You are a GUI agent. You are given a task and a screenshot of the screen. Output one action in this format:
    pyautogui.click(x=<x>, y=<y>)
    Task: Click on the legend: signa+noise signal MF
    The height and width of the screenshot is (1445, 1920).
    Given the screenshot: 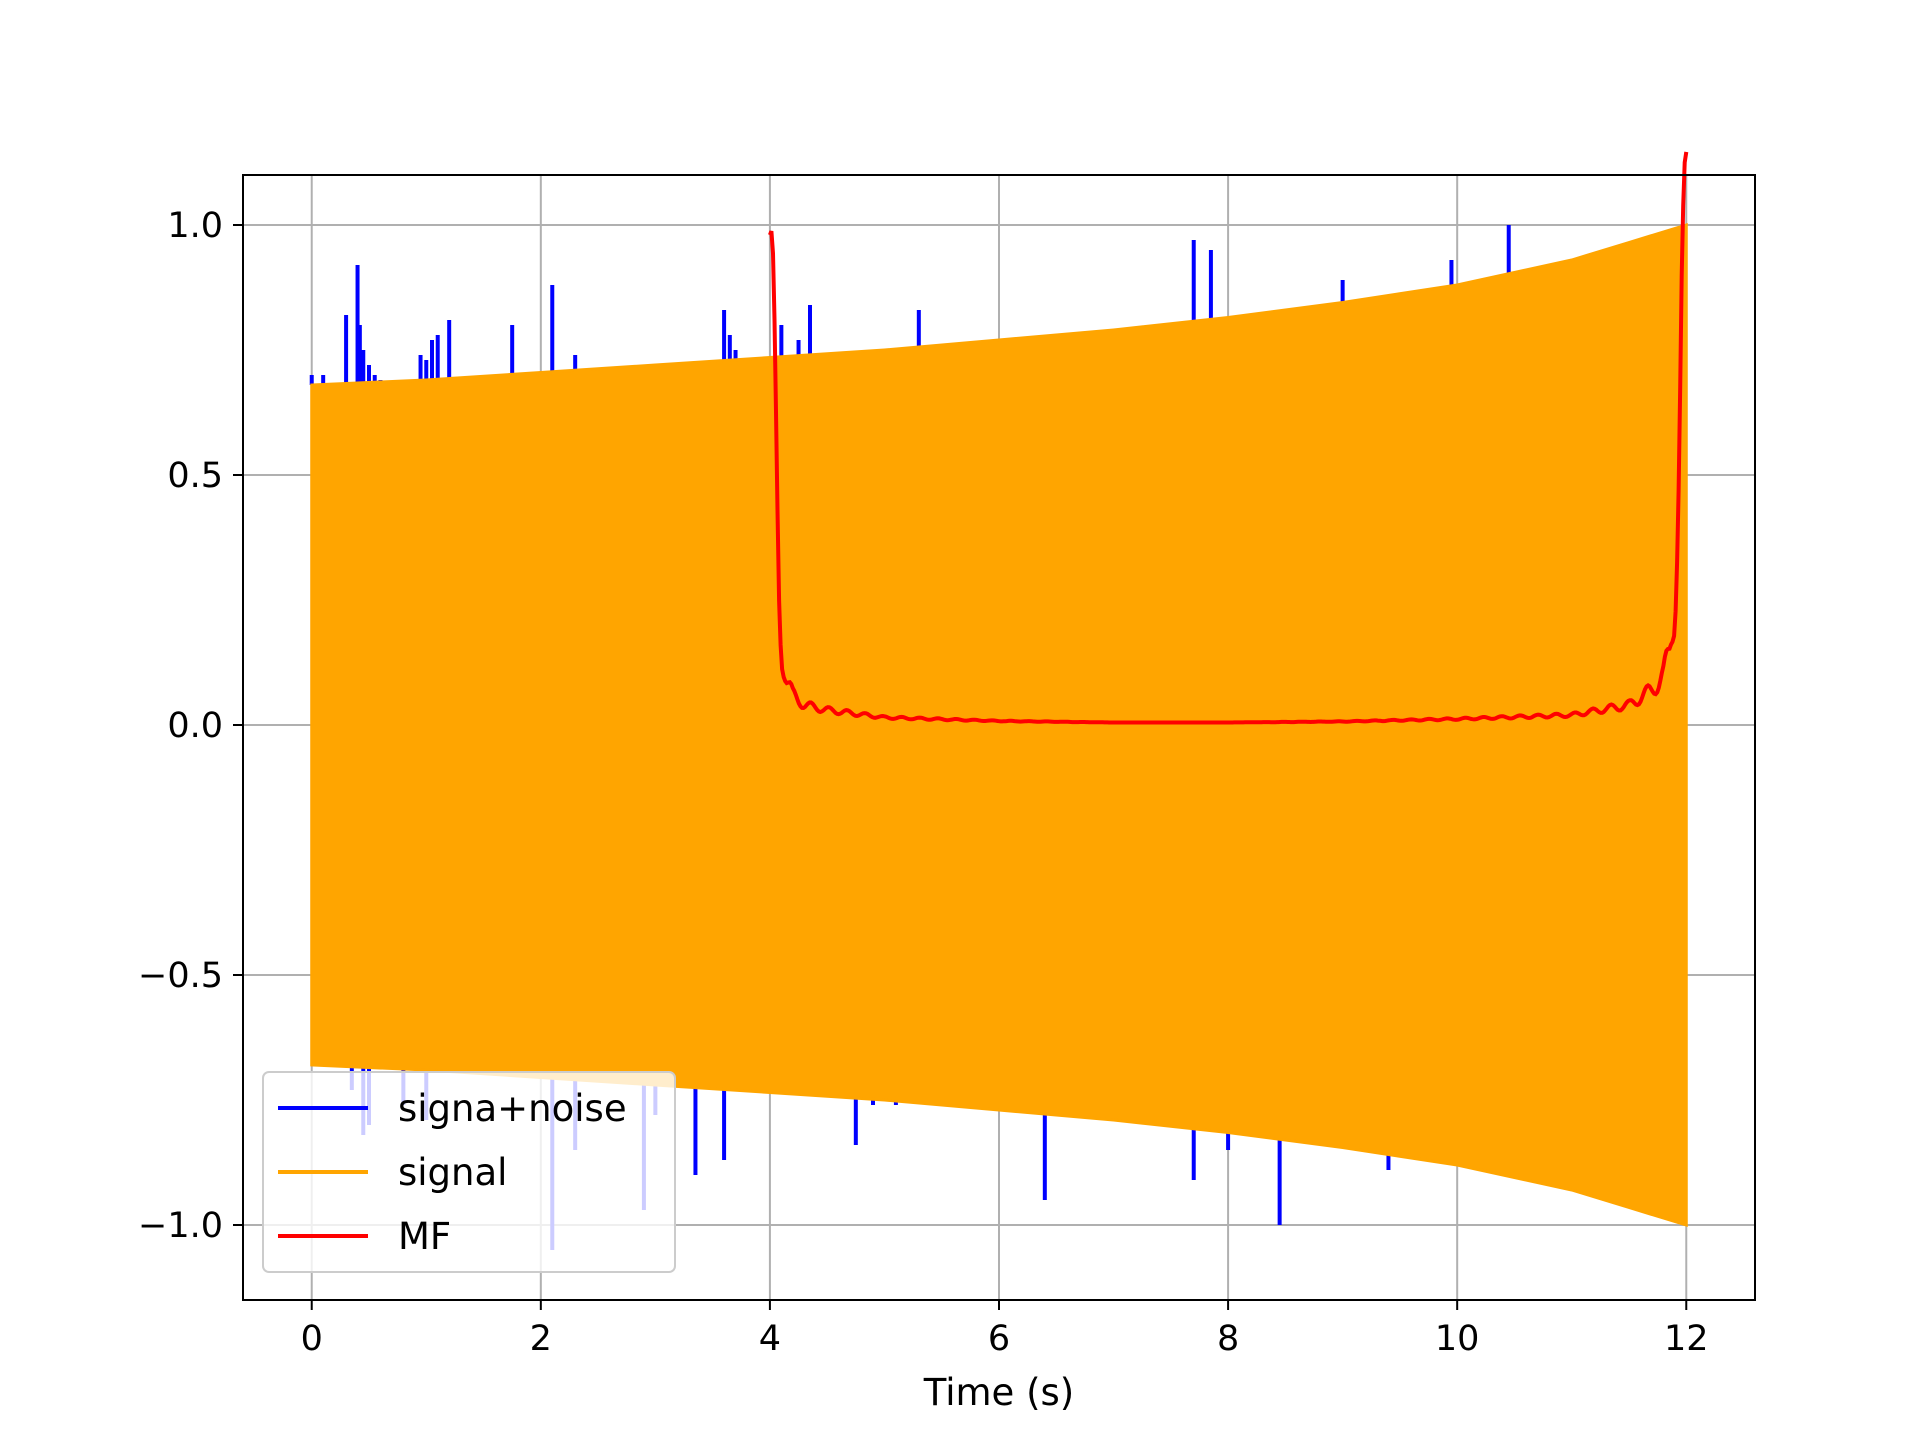 What is the action you would take?
    pyautogui.click(x=469, y=1172)
    